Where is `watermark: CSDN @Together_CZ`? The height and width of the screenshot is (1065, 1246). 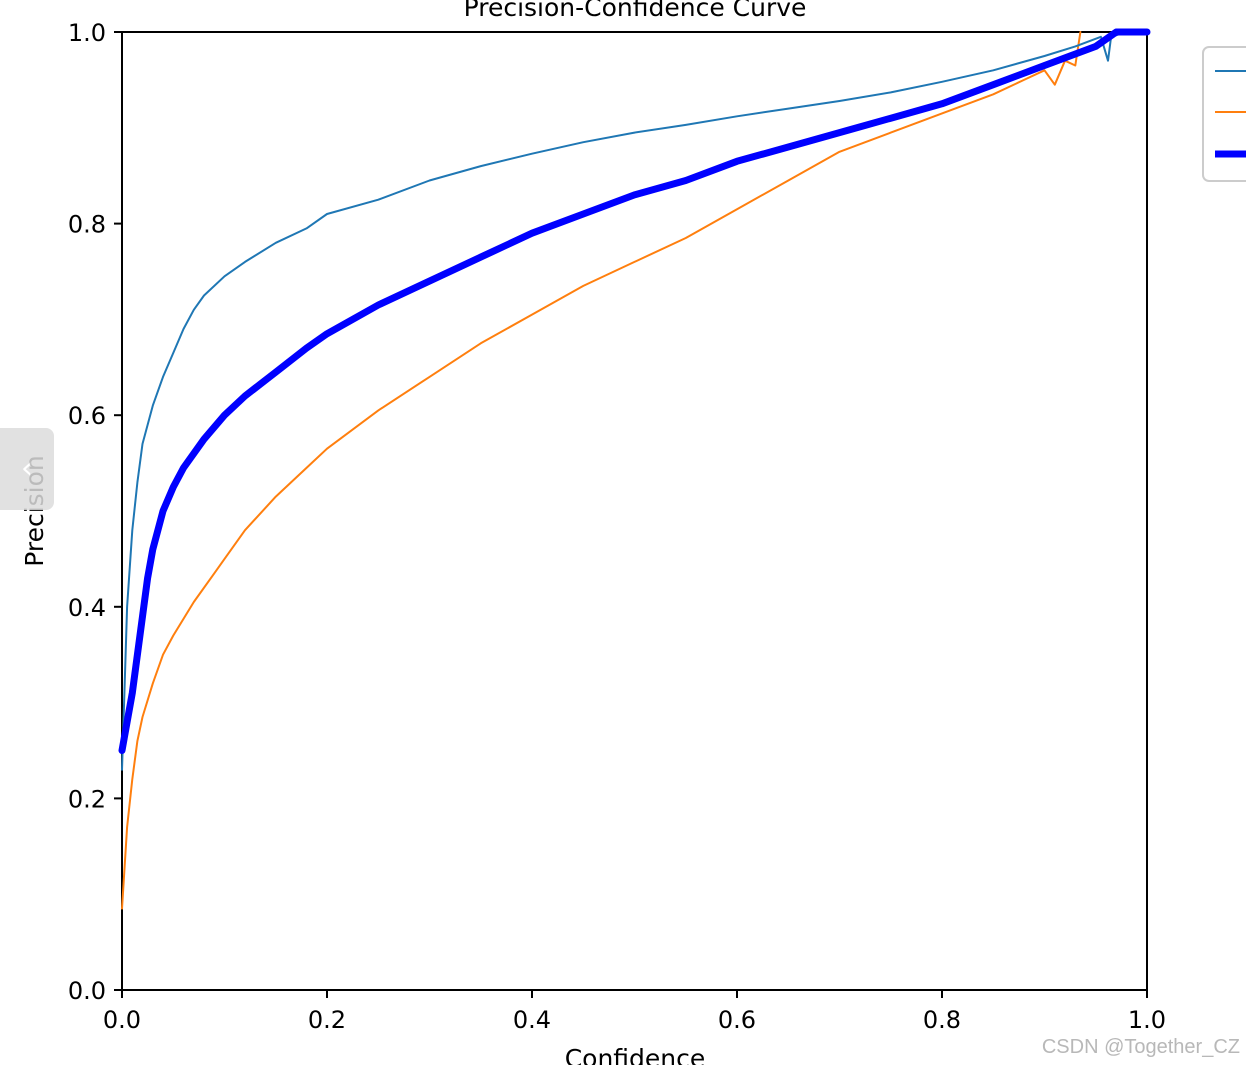 watermark: CSDN @Together_CZ is located at coordinates (1140, 1047).